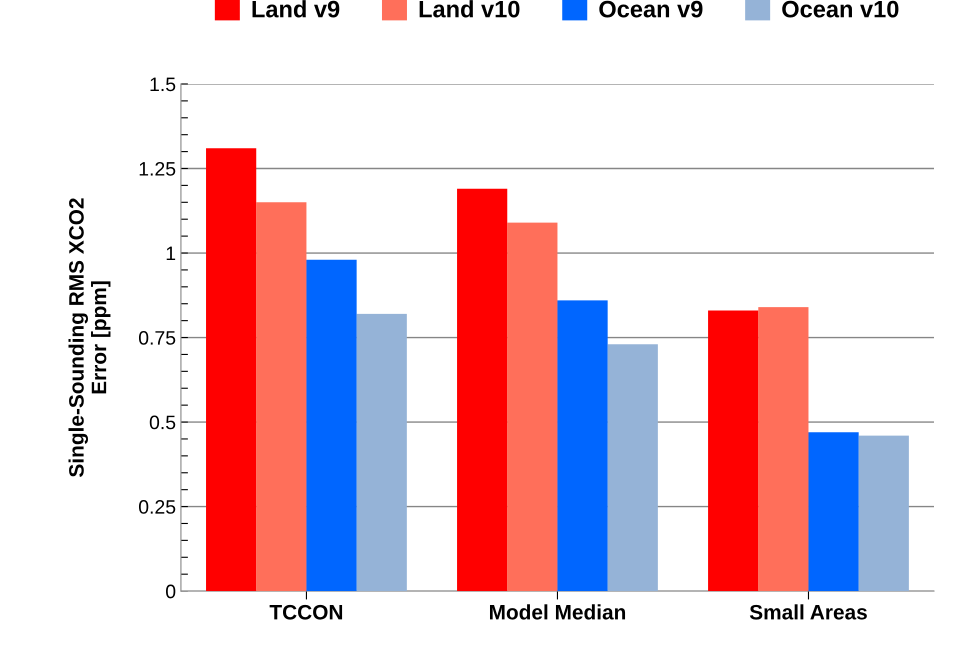  Describe the element at coordinates (89, 337) in the screenshot. I see `y-axis-title: Single-Sounding RMS XCO2 Error [ppm]` at that location.